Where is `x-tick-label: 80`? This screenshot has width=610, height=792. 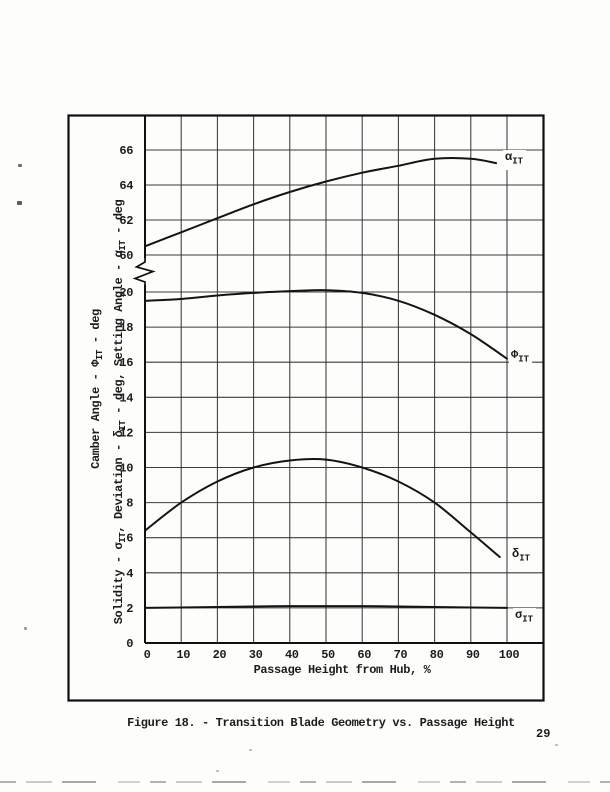 x-tick-label: 80 is located at coordinates (437, 655).